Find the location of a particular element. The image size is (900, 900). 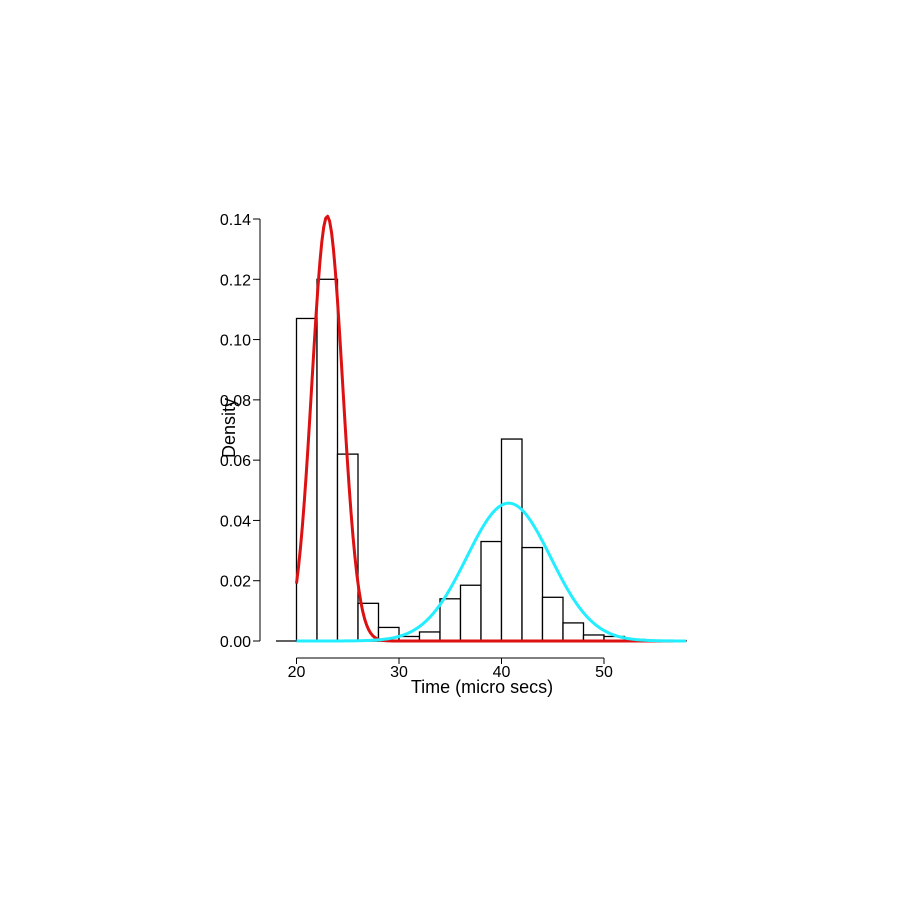

y-axis-title: Density is located at coordinates (229, 428).